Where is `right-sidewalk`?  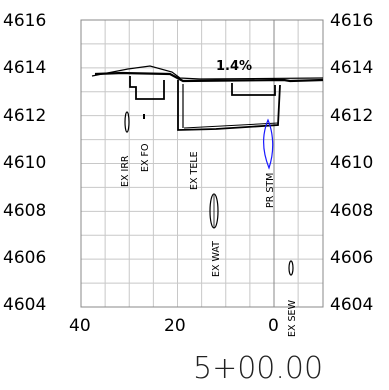
right-sidewalk is located at coordinates (253, 89).